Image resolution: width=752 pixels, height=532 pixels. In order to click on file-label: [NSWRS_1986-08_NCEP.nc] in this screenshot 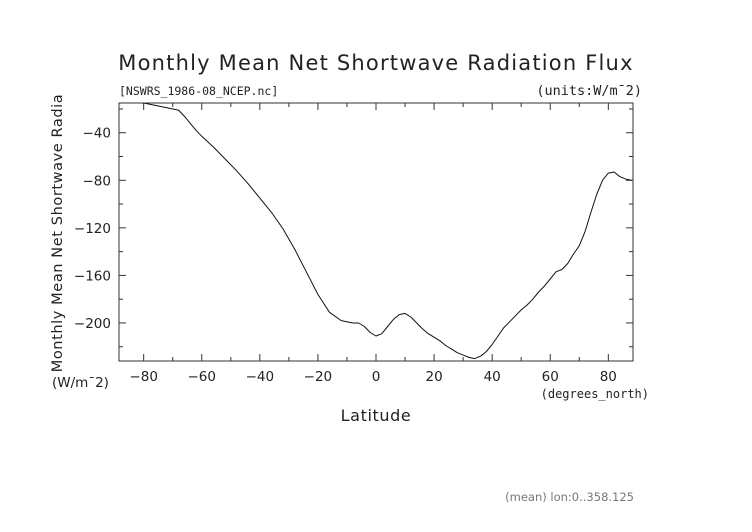, I will do `click(198, 91)`.